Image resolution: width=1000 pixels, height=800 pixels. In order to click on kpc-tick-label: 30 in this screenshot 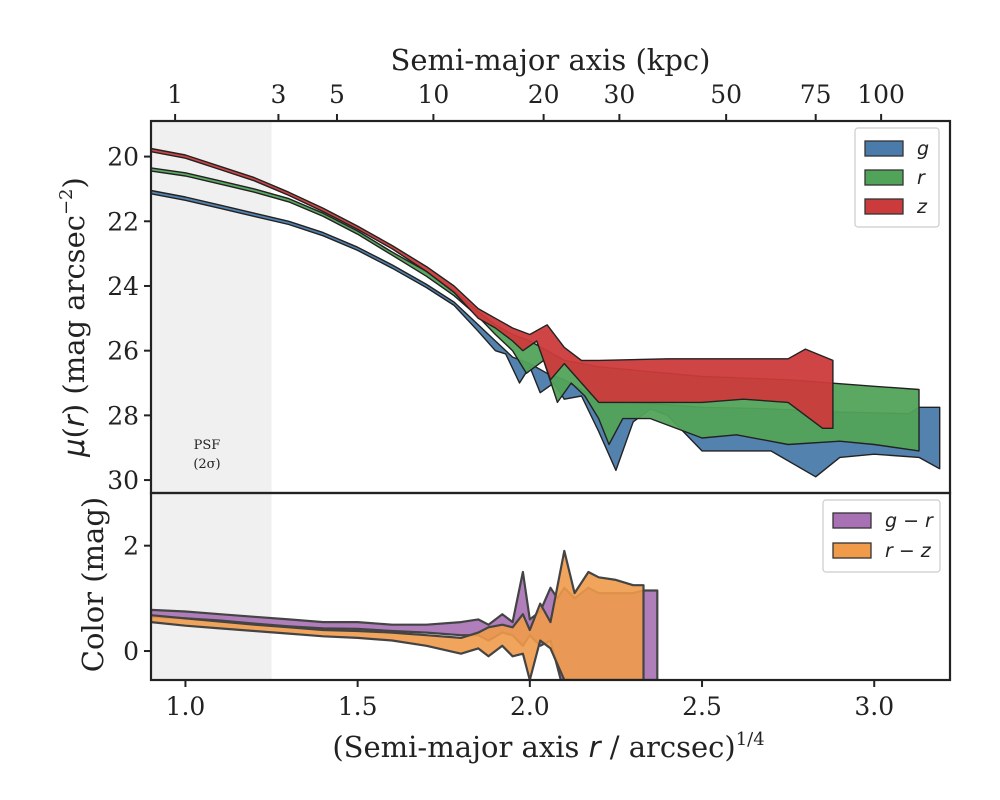, I will do `click(619, 94)`.